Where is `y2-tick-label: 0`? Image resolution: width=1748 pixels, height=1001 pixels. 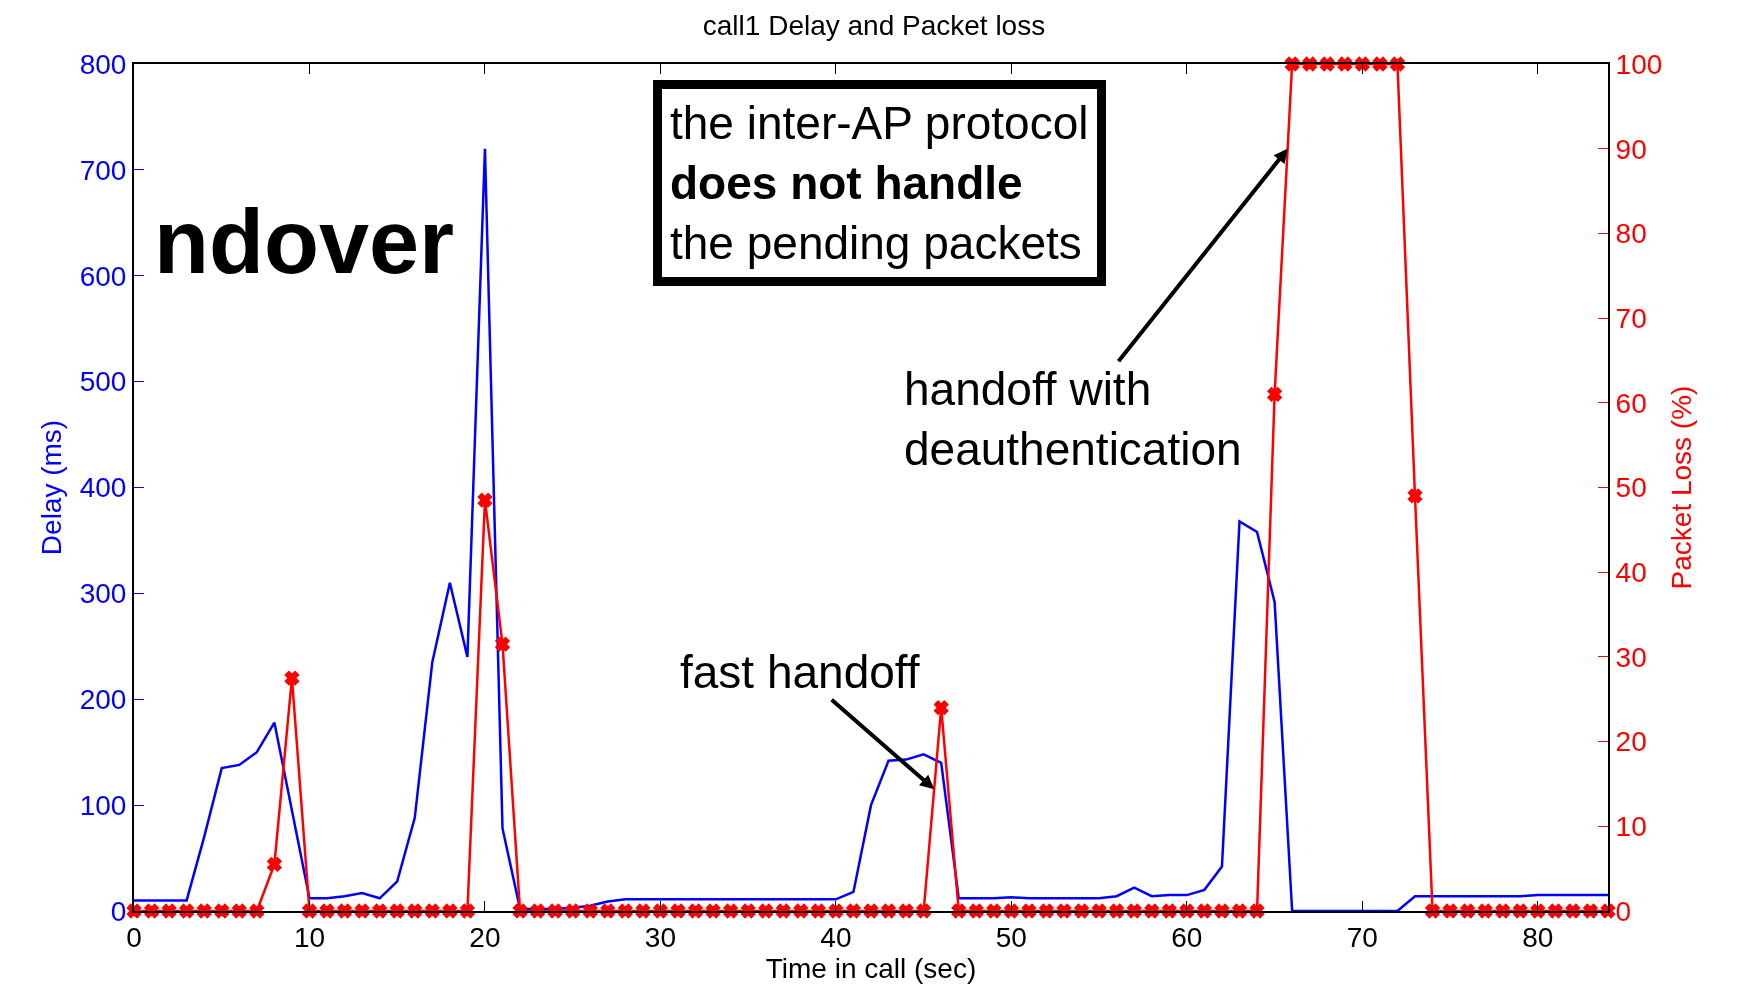
y2-tick-label: 0 is located at coordinates (1623, 911).